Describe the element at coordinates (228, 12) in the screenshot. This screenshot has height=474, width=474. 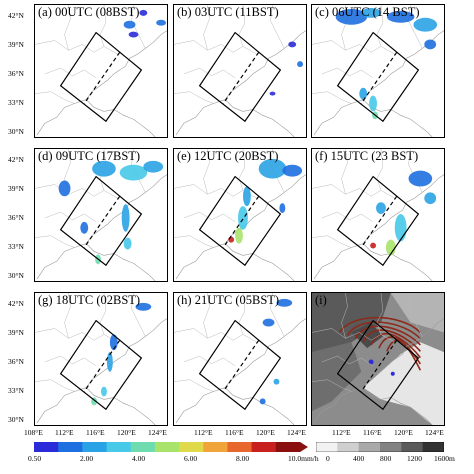
I see `panel-title: (b) 03UTC (11BST)` at that location.